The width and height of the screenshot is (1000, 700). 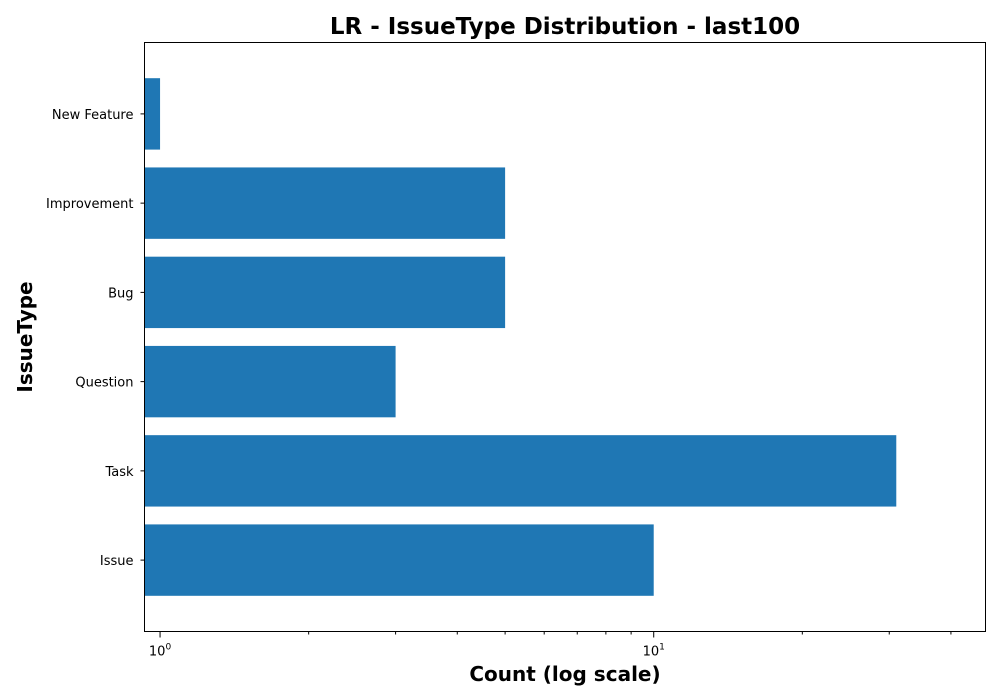 What do you see at coordinates (654, 651) in the screenshot?
I see `x-tick-label: 10¹` at bounding box center [654, 651].